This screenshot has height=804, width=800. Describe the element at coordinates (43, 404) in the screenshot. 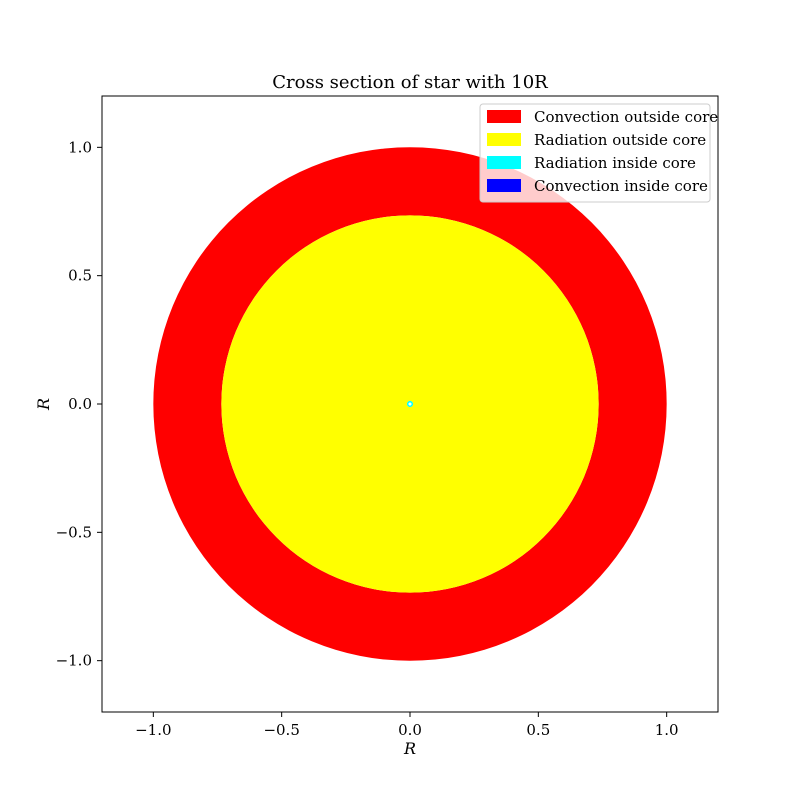

I see `y-axis-label: R` at that location.